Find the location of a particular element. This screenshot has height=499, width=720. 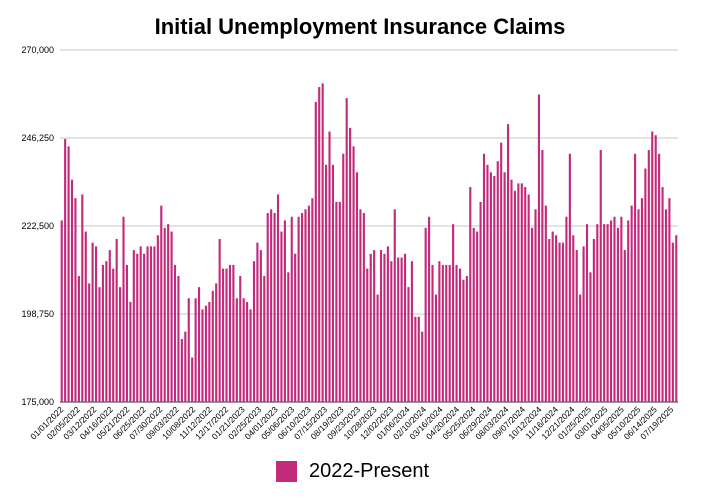

legend: 2022-Present is located at coordinates (352, 471).